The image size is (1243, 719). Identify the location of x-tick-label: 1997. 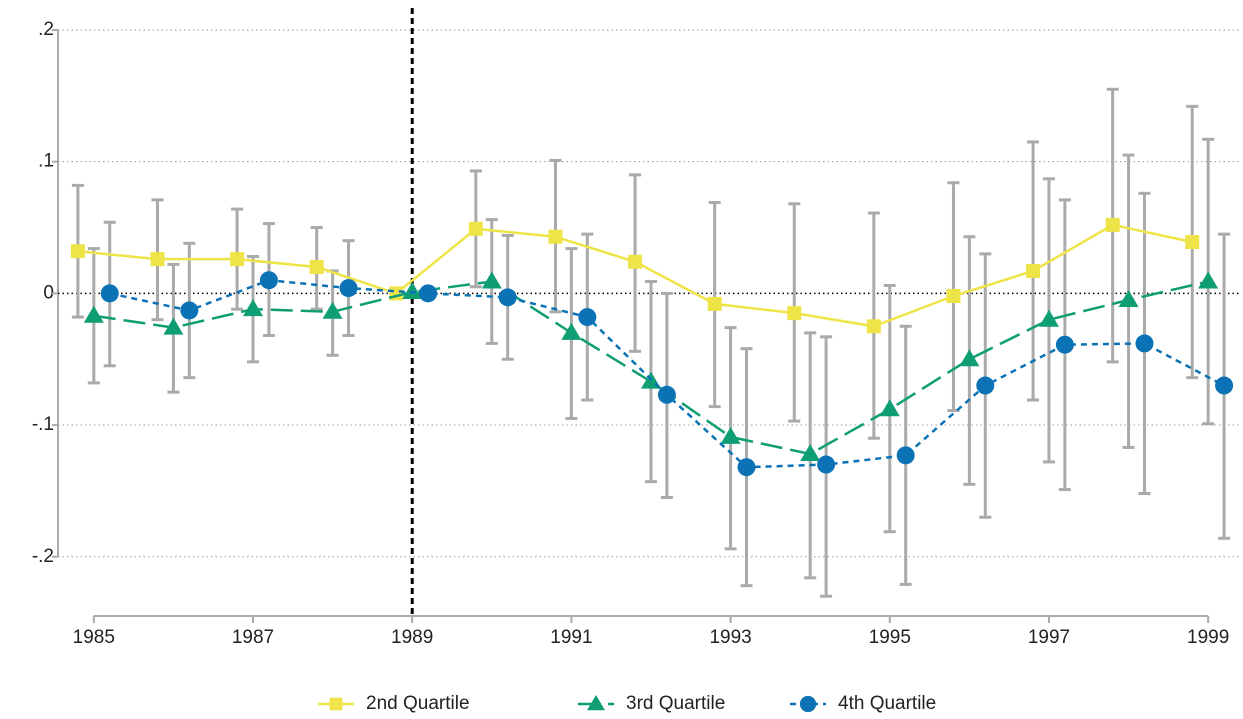
(1049, 637).